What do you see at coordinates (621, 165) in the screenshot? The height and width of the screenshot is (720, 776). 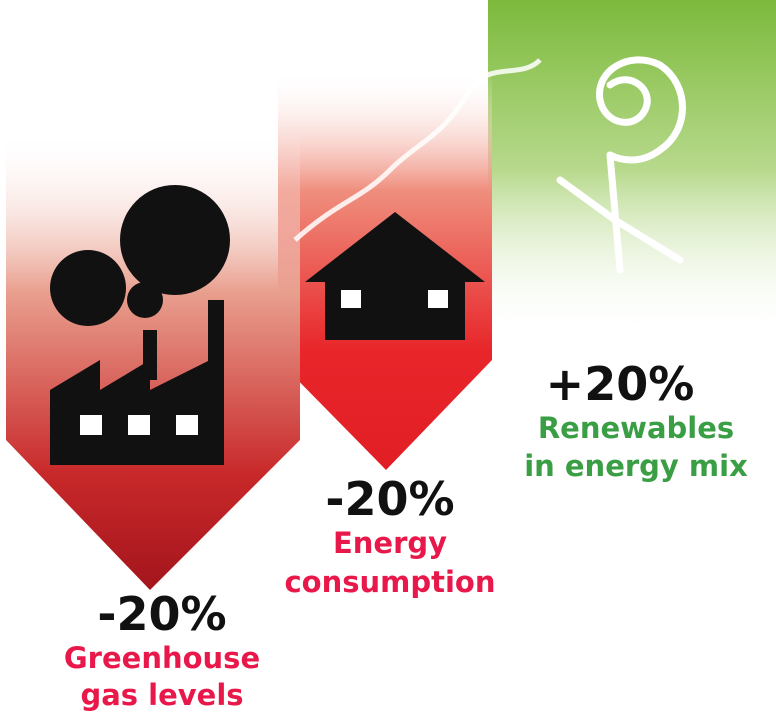 I see `wind-swirl` at bounding box center [621, 165].